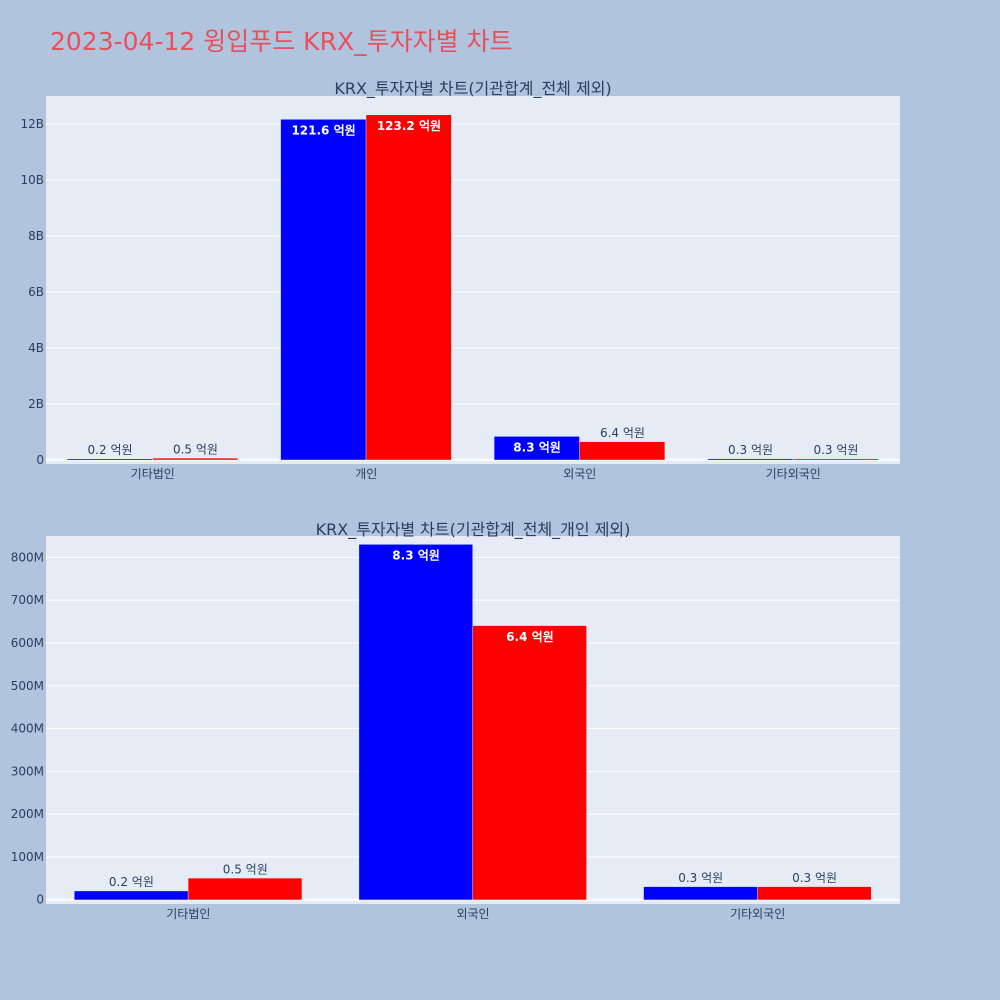 This screenshot has height=1000, width=1000. I want to click on y-tick-label: 8B, so click(36, 236).